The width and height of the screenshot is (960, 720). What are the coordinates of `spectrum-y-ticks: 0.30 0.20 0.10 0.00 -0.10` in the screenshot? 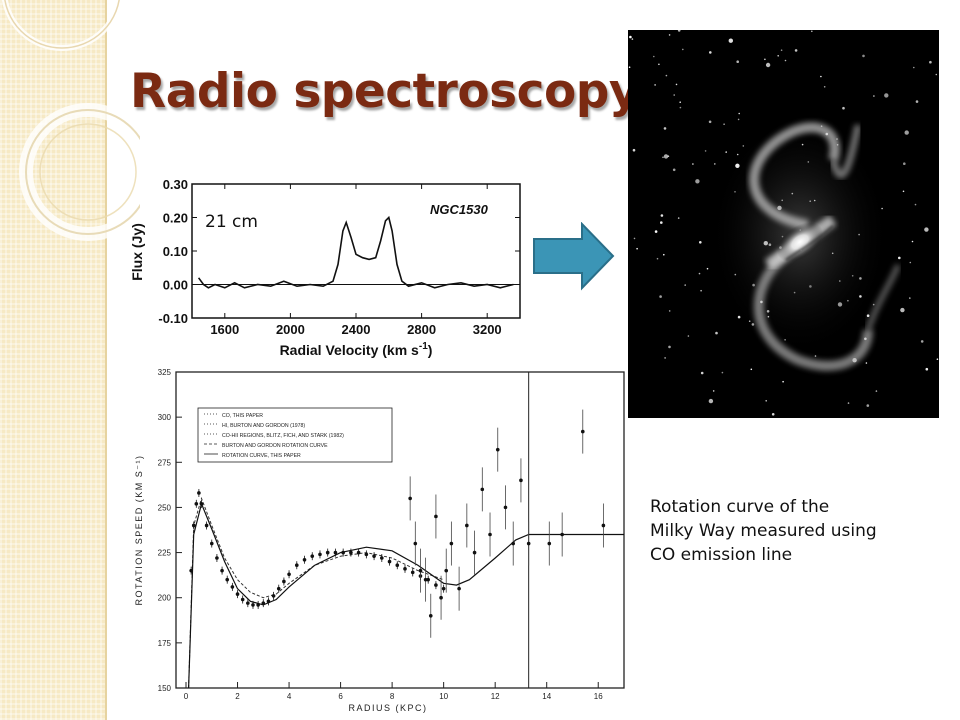 It's located at (339, 251).